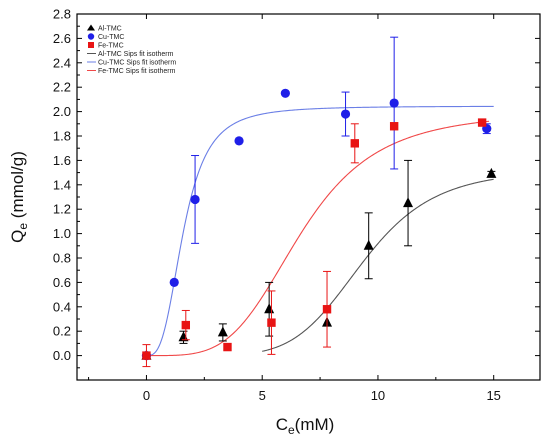  I want to click on y-tick-label: 2.4, so click(62, 62).